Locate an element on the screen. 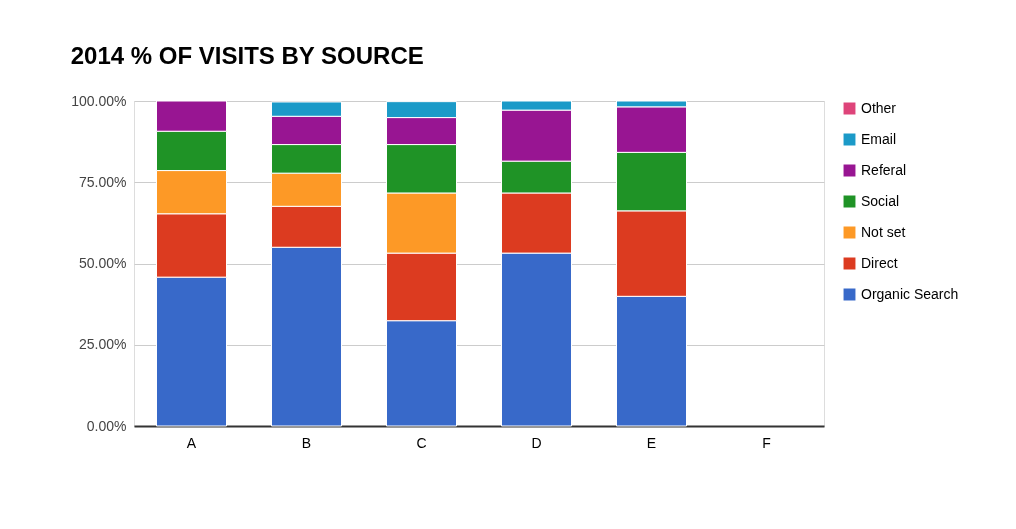  x-tick-label: F is located at coordinates (766, 442).